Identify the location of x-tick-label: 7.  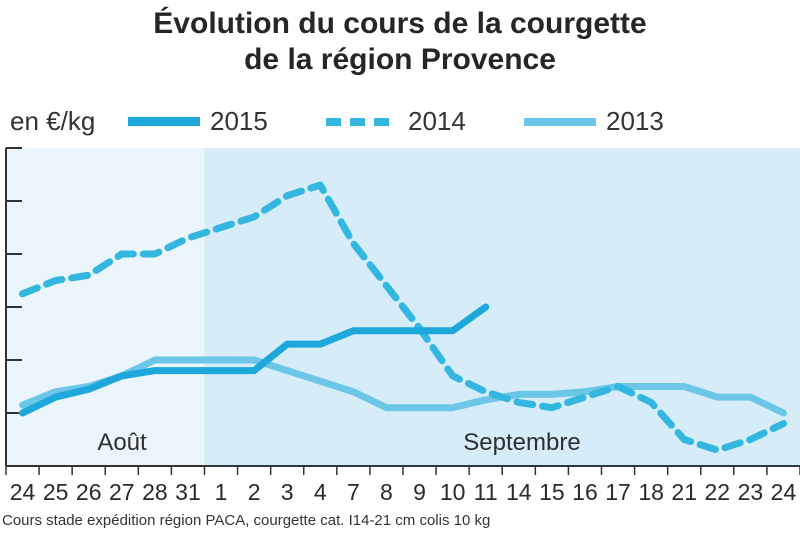
(353, 492).